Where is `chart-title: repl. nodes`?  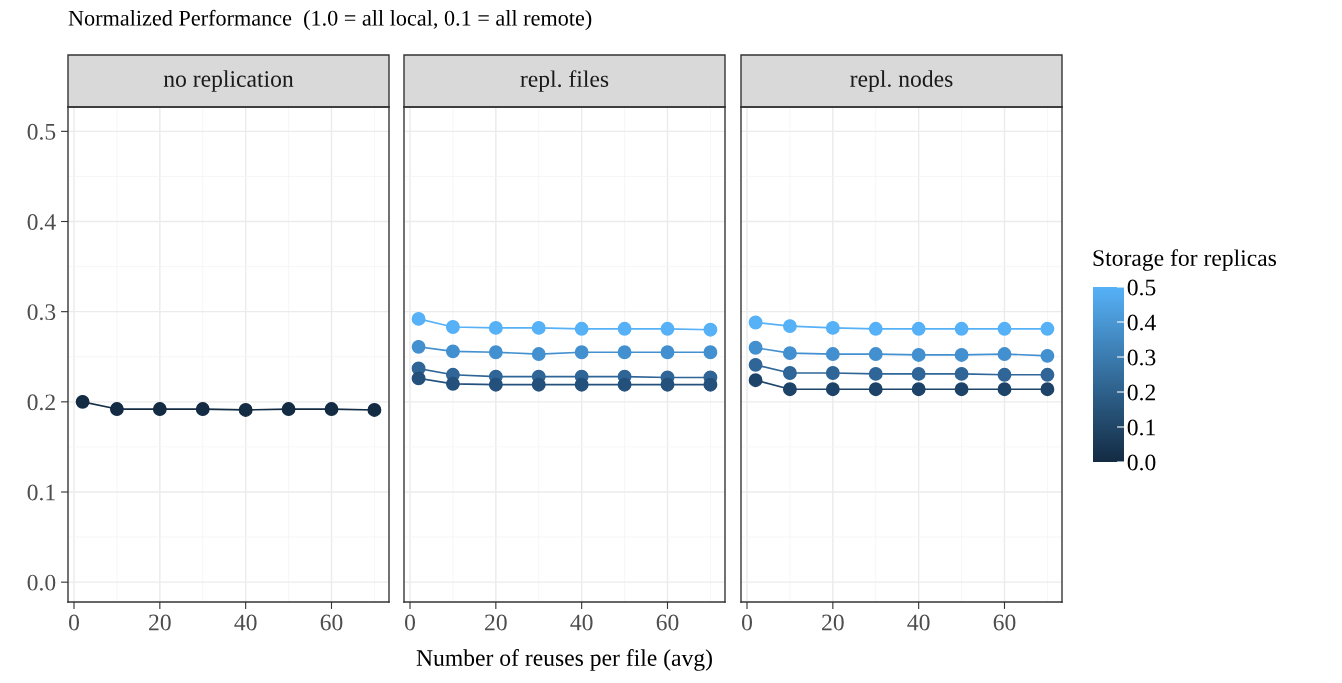
chart-title: repl. nodes is located at coordinates (901, 81).